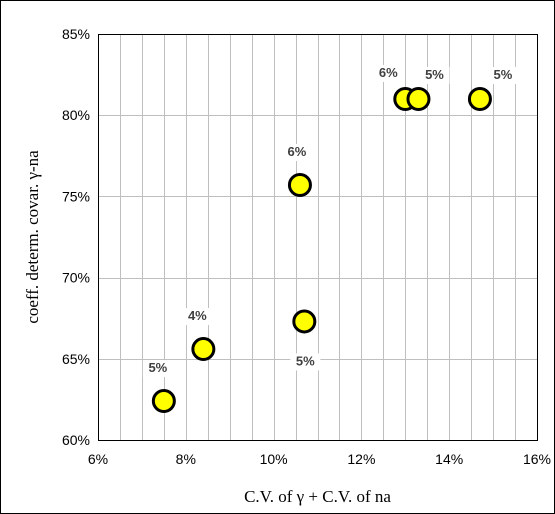  I want to click on y-axis-title: coeff. determ. covar. γ-na, so click(32, 237).